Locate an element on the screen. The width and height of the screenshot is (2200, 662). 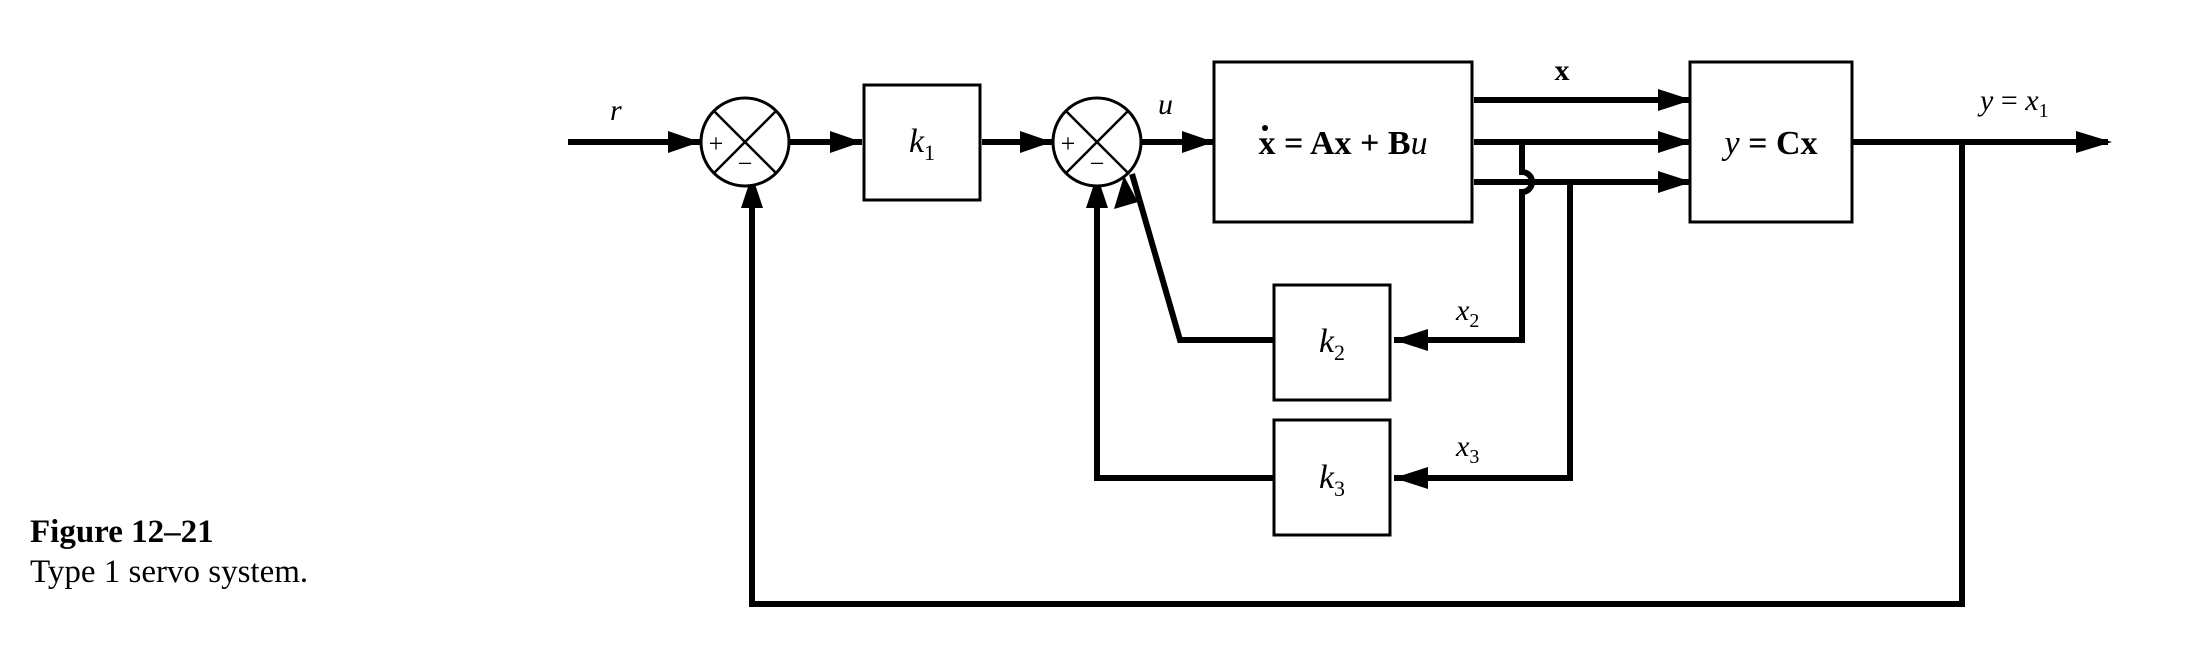
arrowhead-output-y is located at coordinates (2094, 142).